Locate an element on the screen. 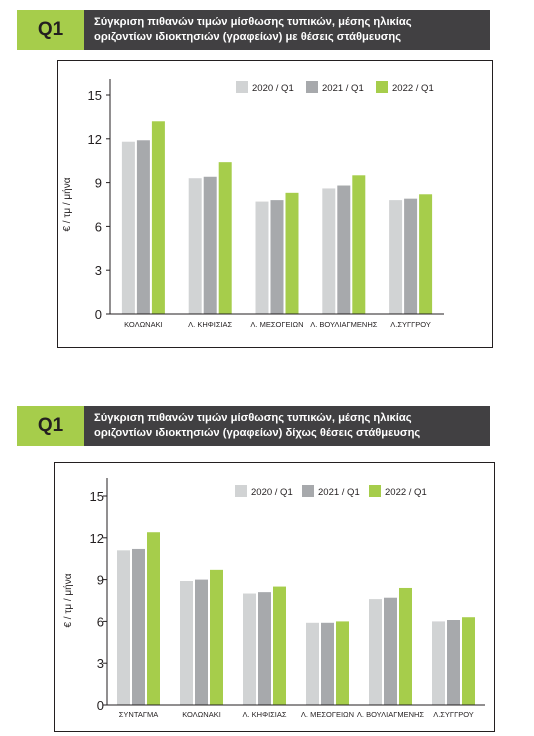 The width and height of the screenshot is (534, 736). chart1-category-label: Λ. ΒΟΥΛΙΑΓΜΕΝΗΣ is located at coordinates (344, 324).